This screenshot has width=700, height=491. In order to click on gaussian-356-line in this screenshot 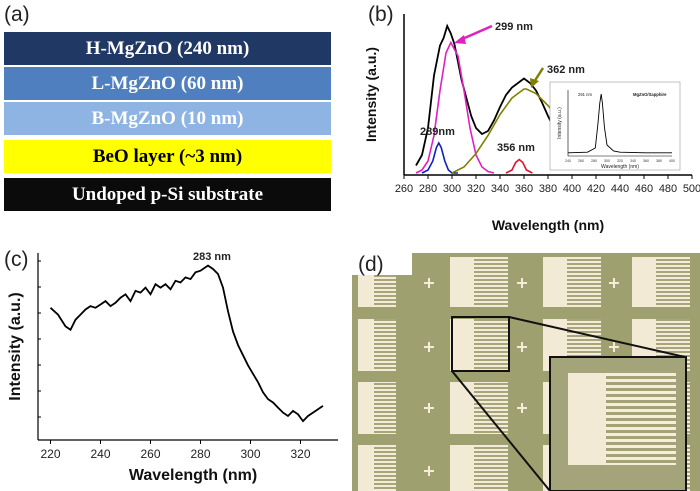, I will do `click(519, 166)`.